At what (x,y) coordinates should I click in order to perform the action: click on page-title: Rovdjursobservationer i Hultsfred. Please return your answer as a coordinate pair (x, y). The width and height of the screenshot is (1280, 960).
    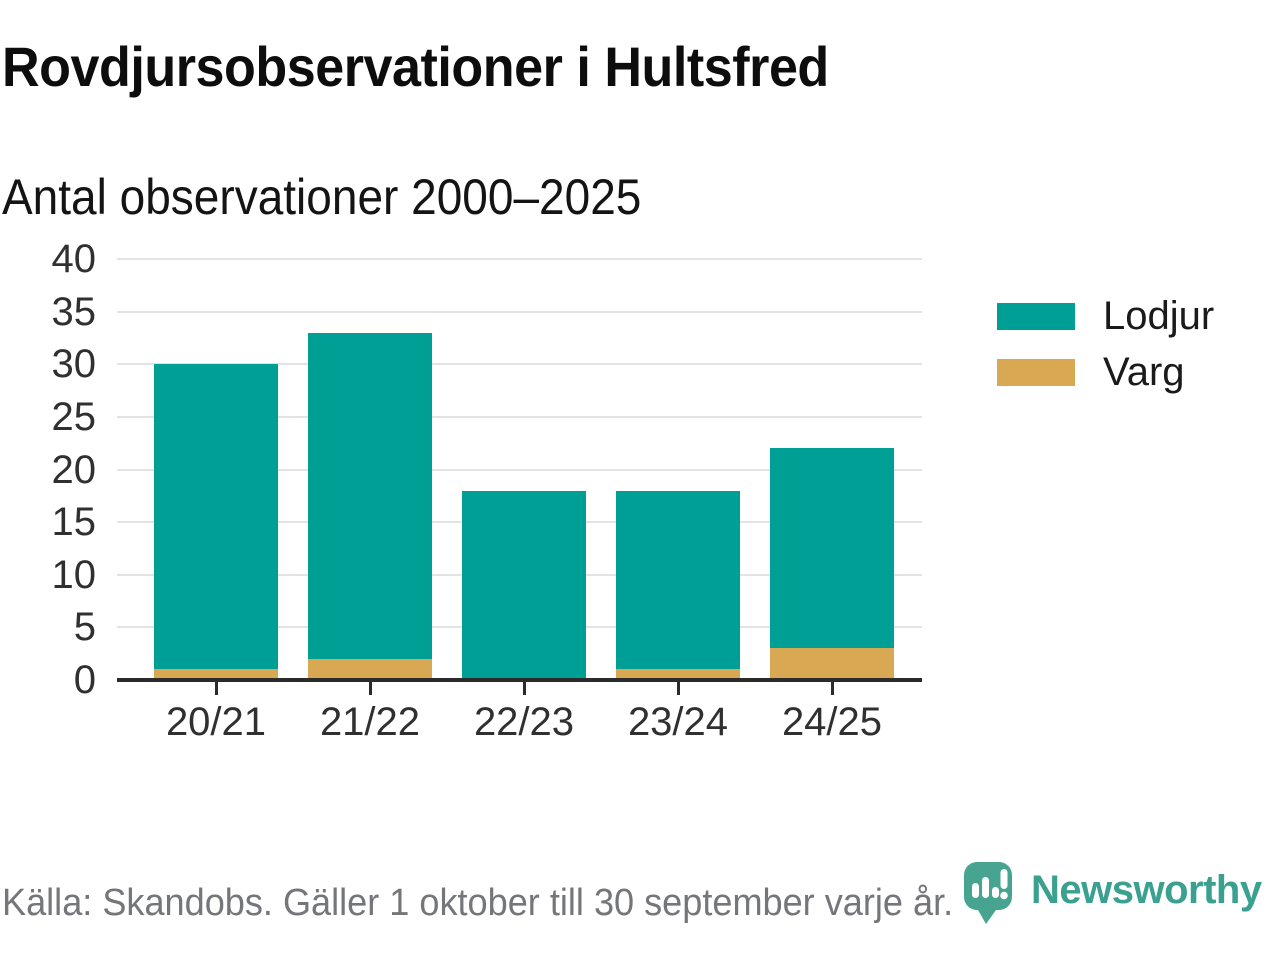
    Looking at the image, I should click on (415, 66).